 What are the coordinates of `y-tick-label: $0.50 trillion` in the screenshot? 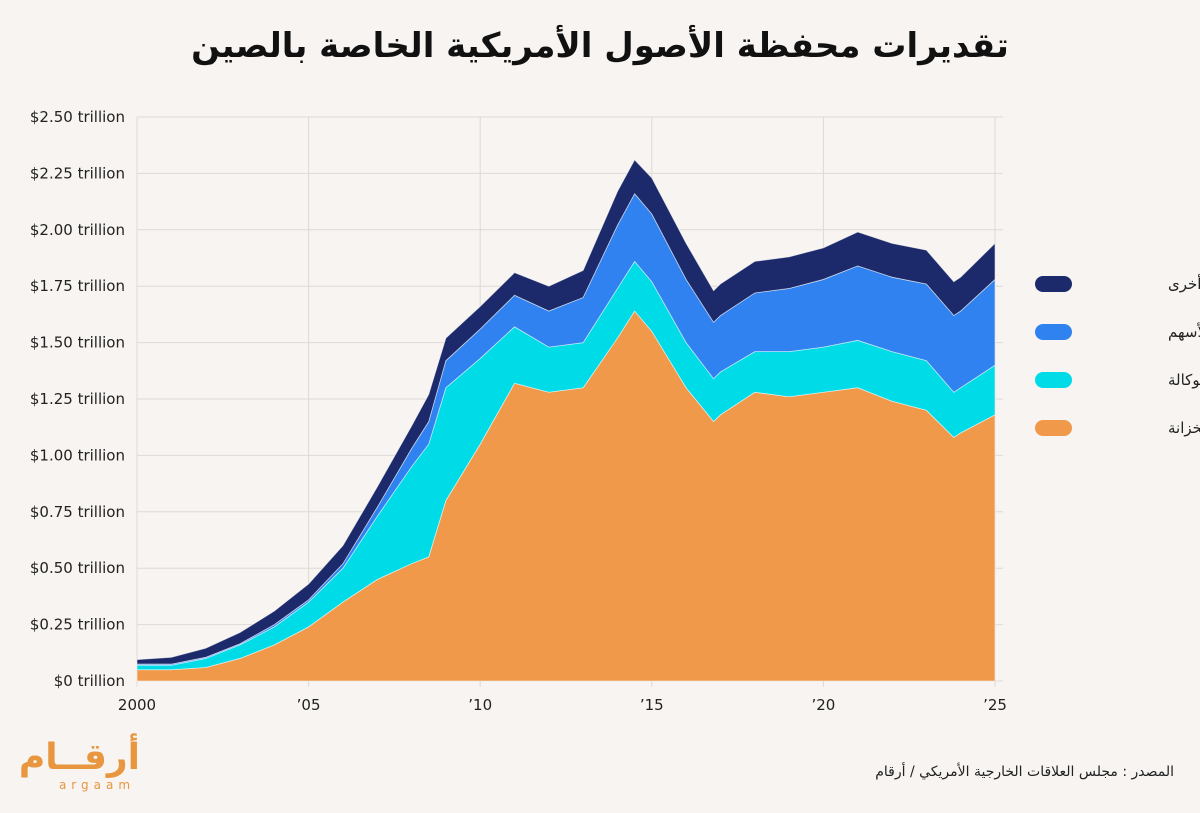 It's located at (77, 568).